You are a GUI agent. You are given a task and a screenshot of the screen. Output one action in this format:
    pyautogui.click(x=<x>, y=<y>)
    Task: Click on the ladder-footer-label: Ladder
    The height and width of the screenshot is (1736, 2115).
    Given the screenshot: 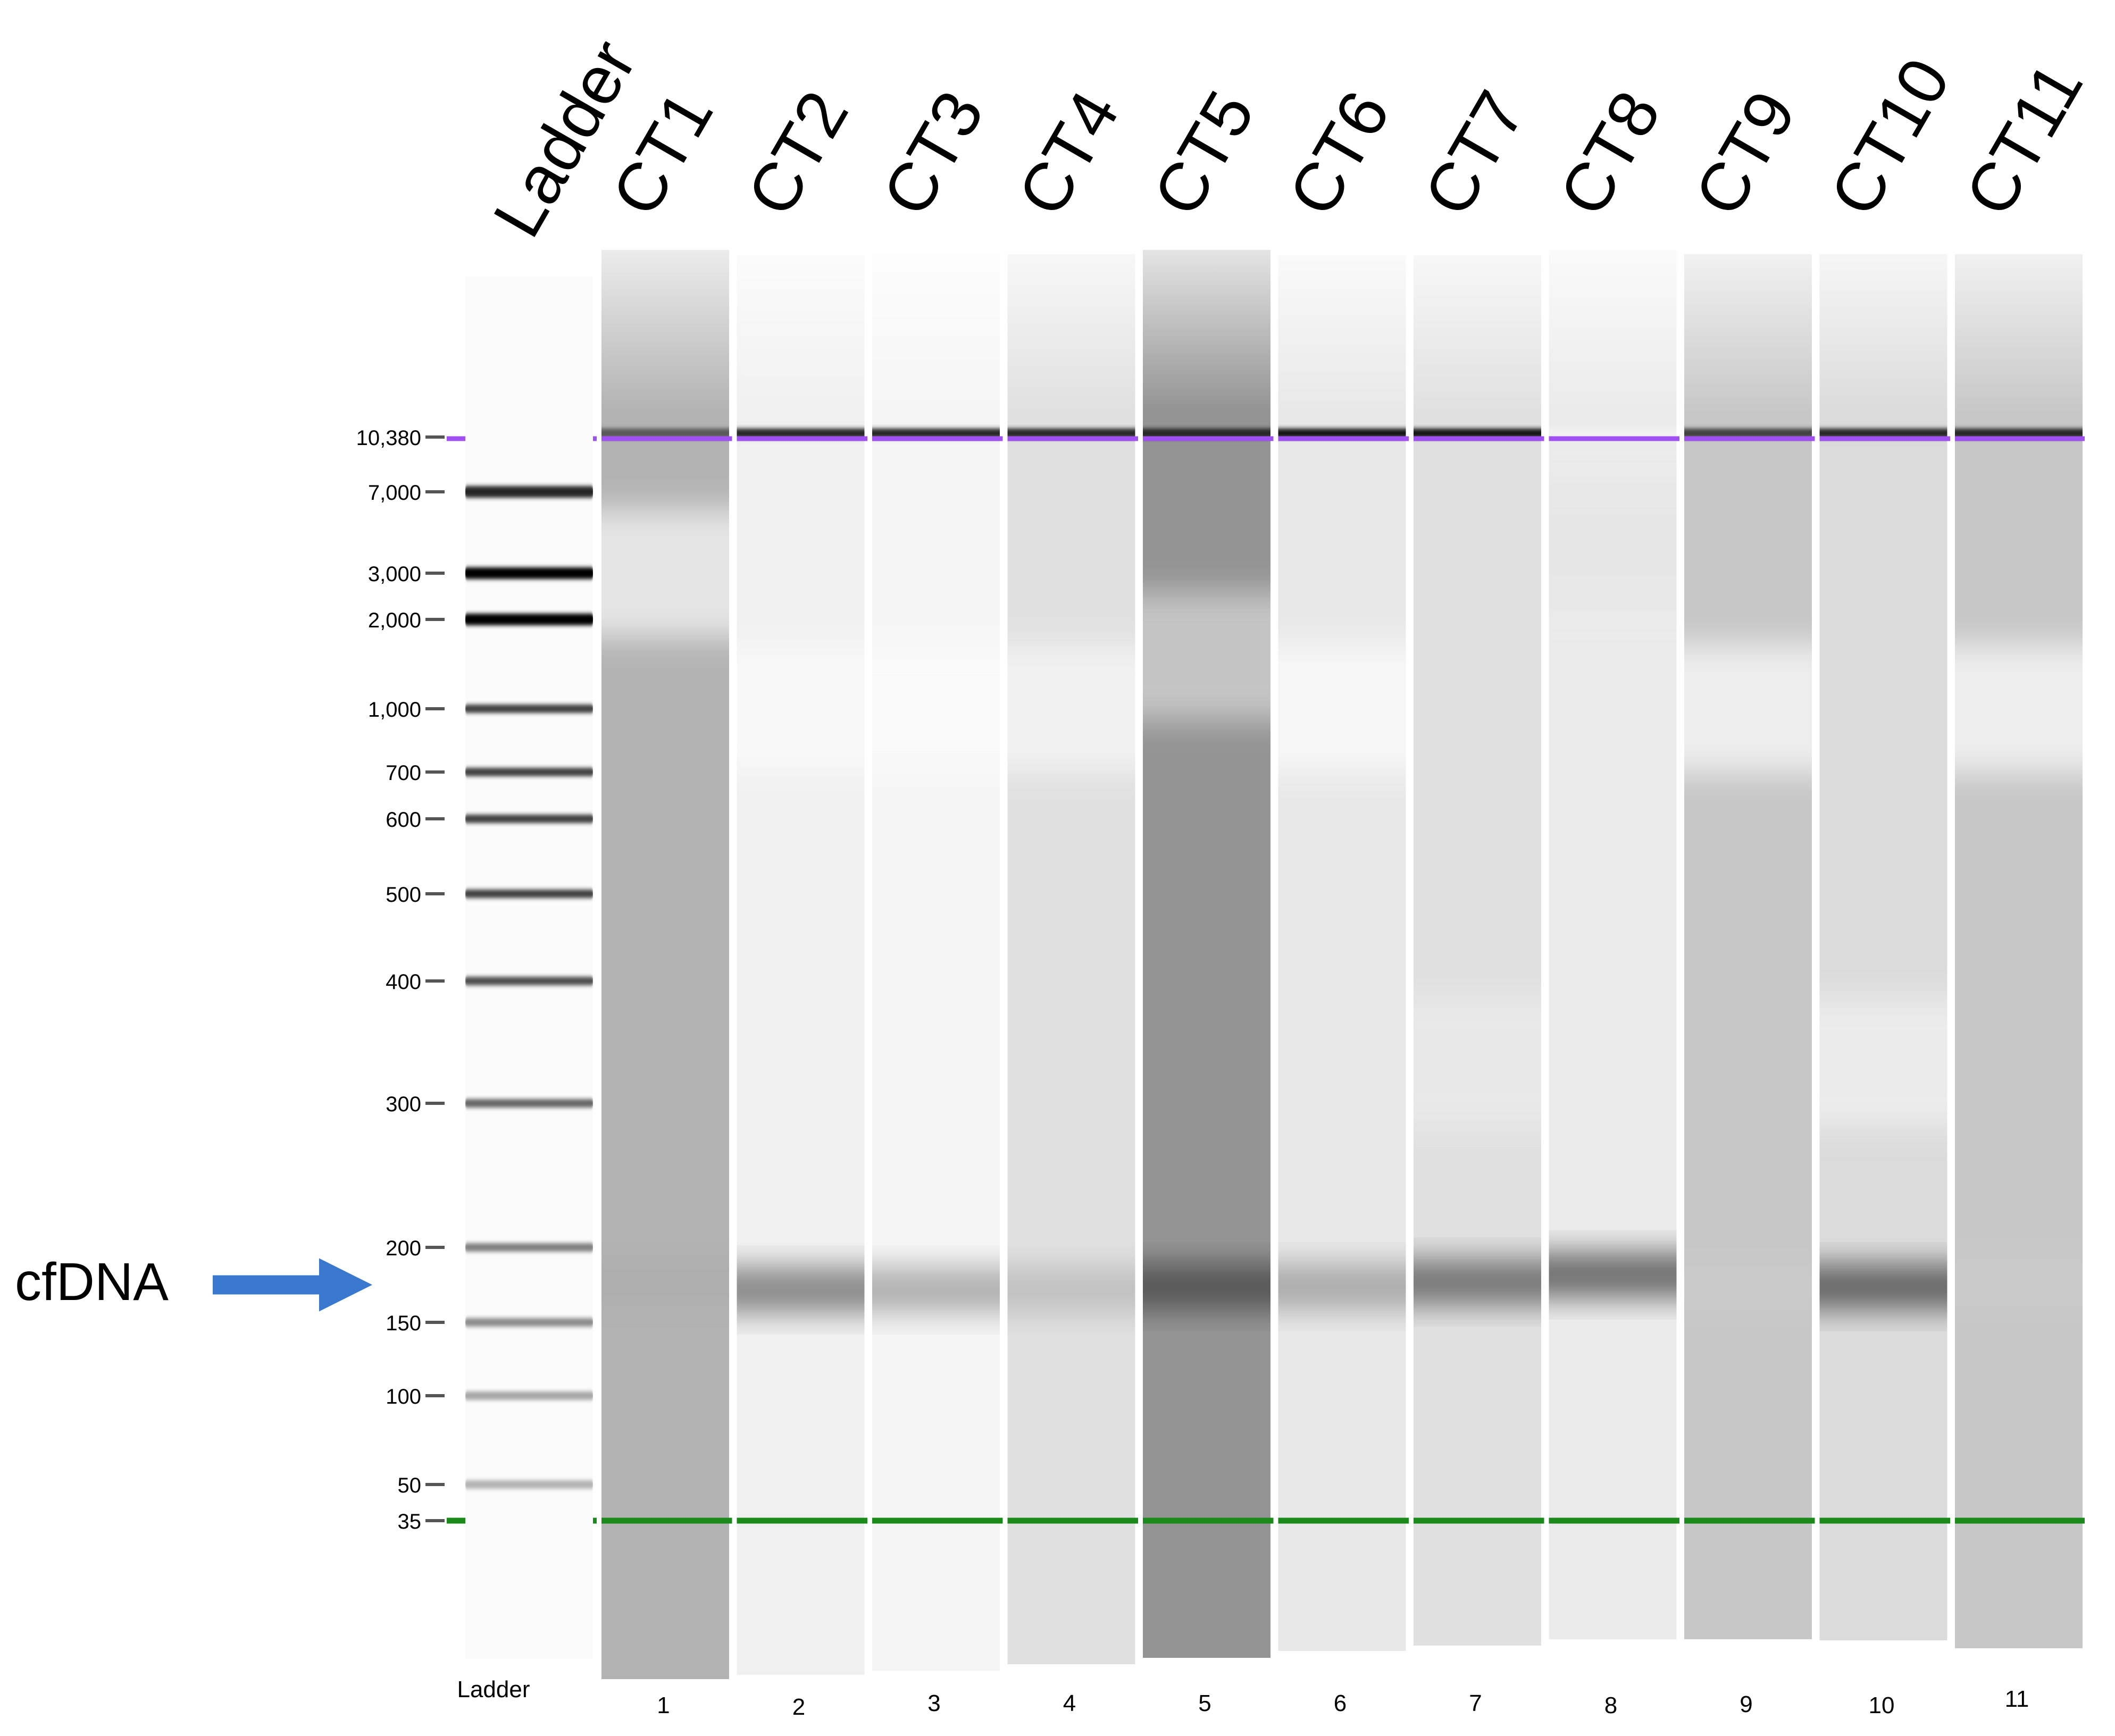 What is the action you would take?
    pyautogui.click(x=493, y=1690)
    